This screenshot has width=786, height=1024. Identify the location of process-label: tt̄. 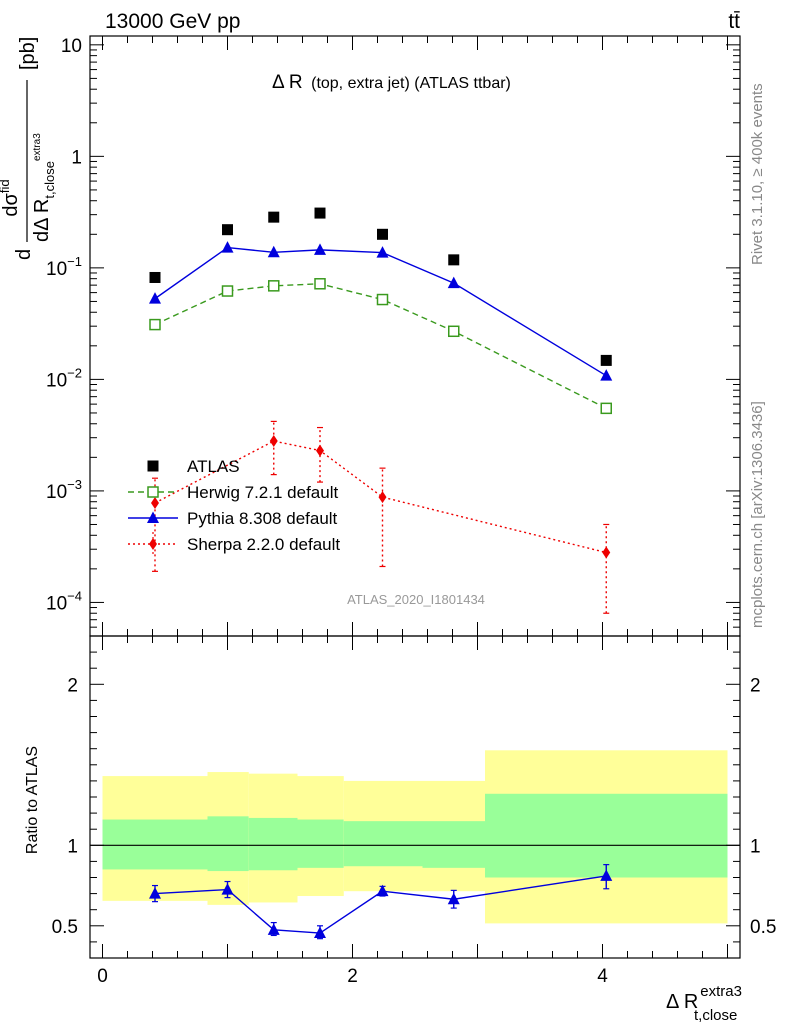
(734, 21).